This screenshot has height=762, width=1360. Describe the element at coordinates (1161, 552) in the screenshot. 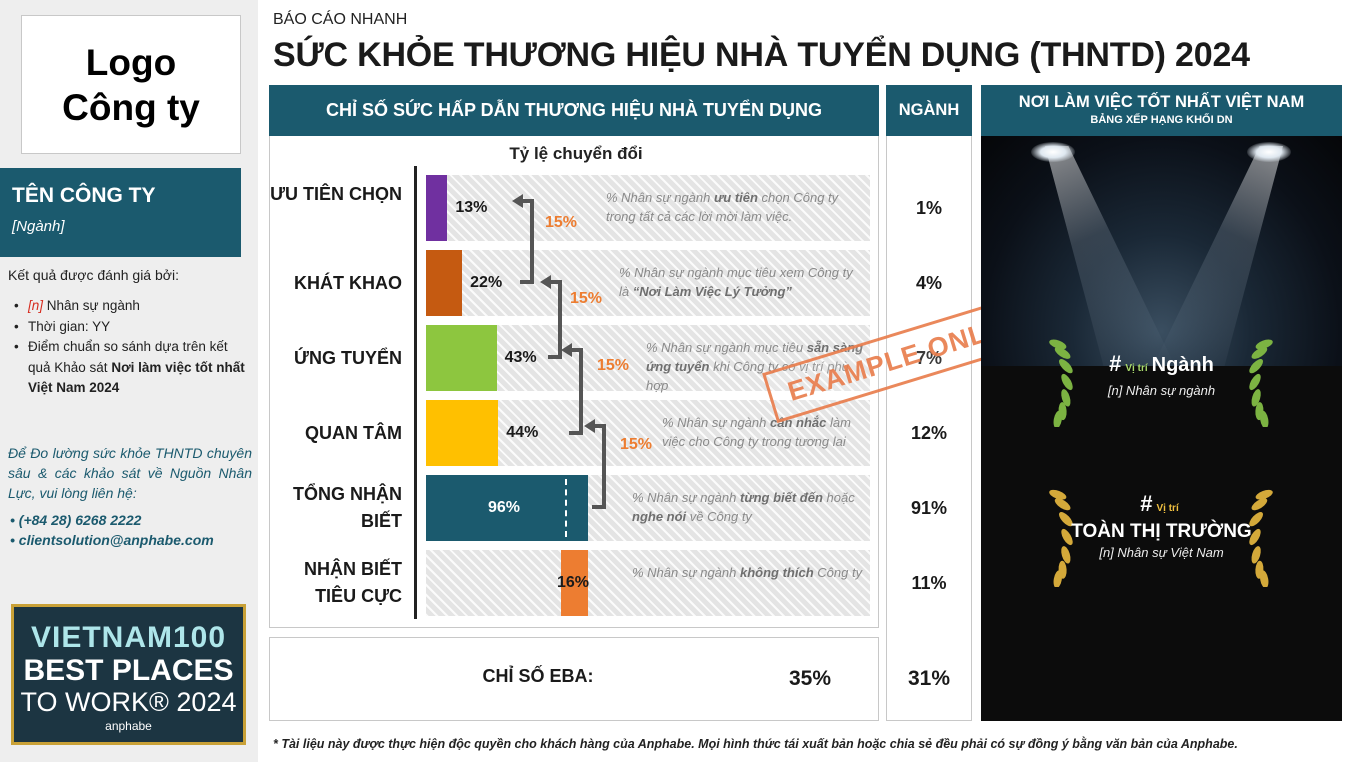

I see `market-rank-sample: [n] Nhân sự Việt Nam` at that location.